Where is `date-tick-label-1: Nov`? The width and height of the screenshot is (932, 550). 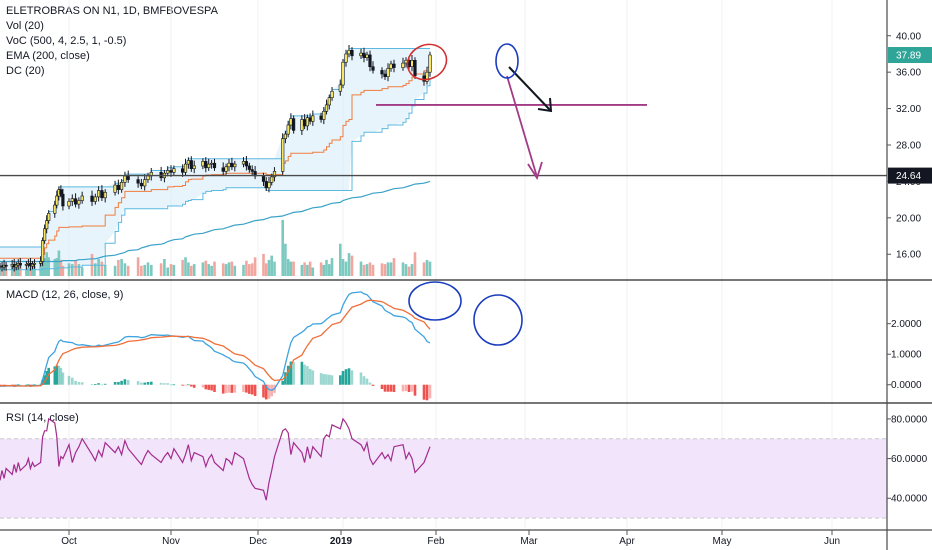 date-tick-label-1: Nov is located at coordinates (171, 541).